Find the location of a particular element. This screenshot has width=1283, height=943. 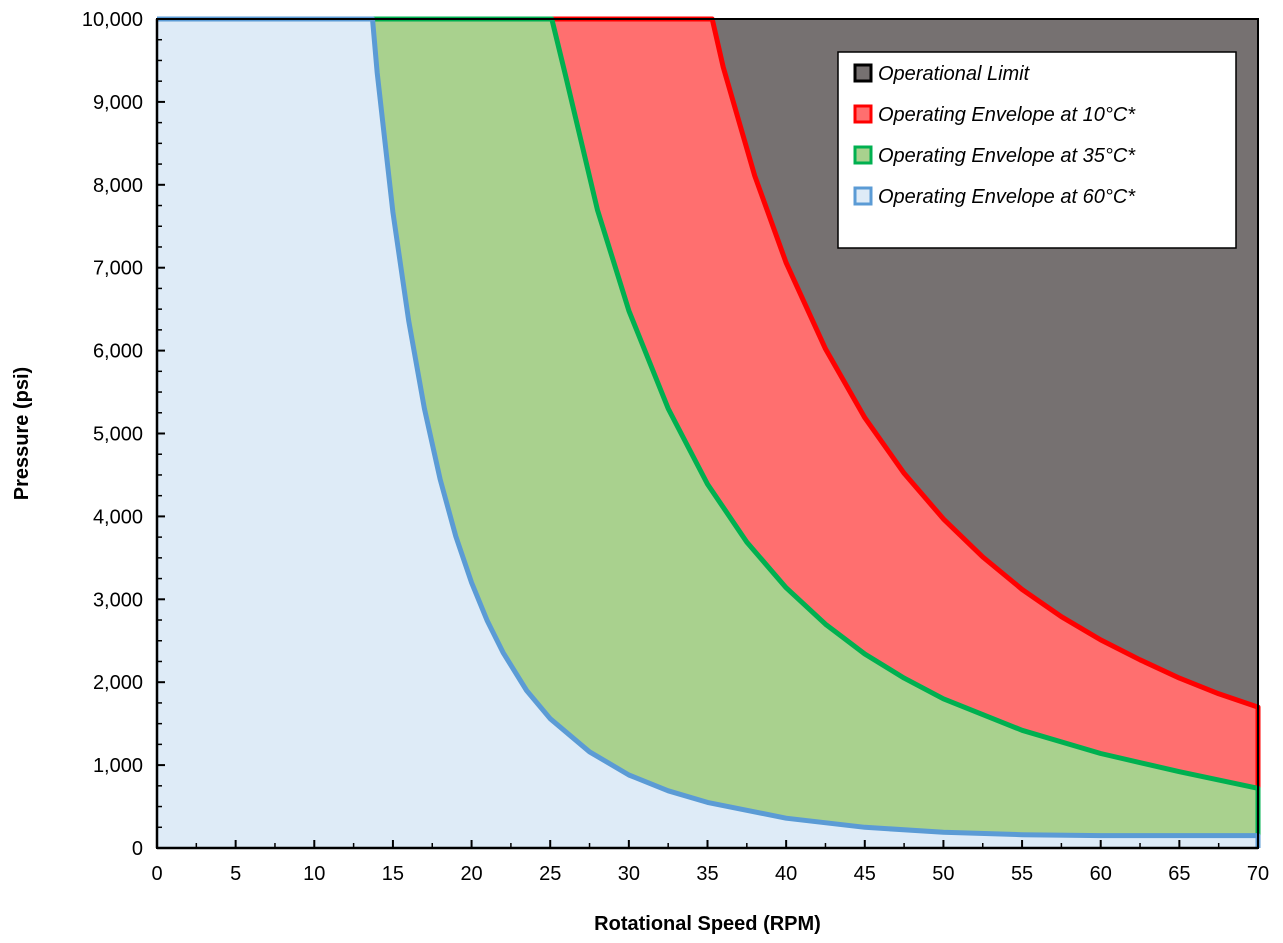

y-tick-label: 2,000 is located at coordinates (118, 683).